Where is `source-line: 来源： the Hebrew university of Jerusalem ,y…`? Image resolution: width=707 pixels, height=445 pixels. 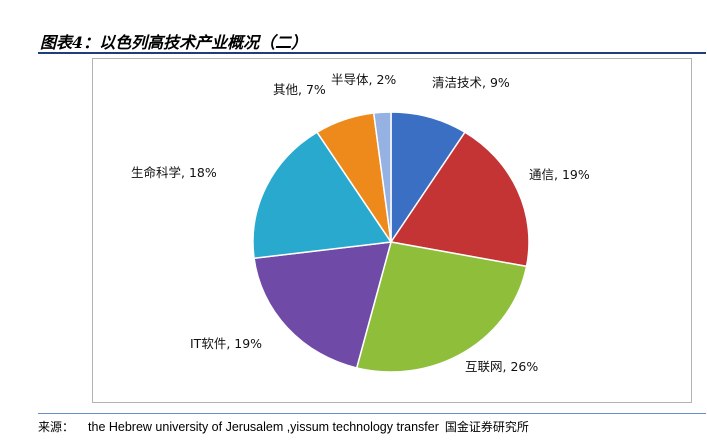 source-line: 来源： the Hebrew university of Jerusalem ,y… is located at coordinates (283, 426).